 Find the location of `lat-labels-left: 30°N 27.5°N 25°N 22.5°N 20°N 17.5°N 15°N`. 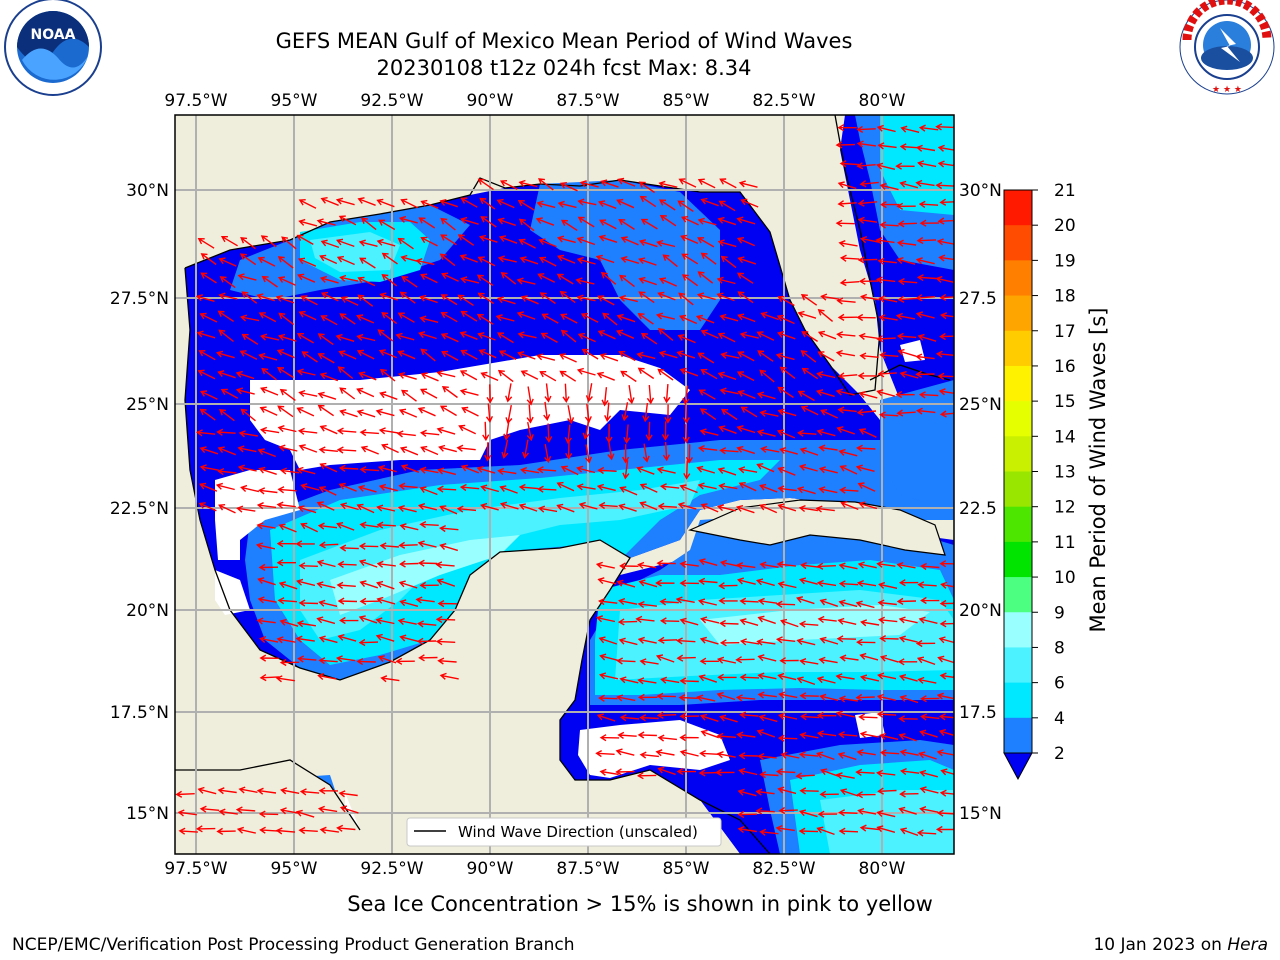

lat-labels-left: 30°N 27.5°N 25°N 22.5°N 20°N 17.5°N 15°N is located at coordinates (139, 502).